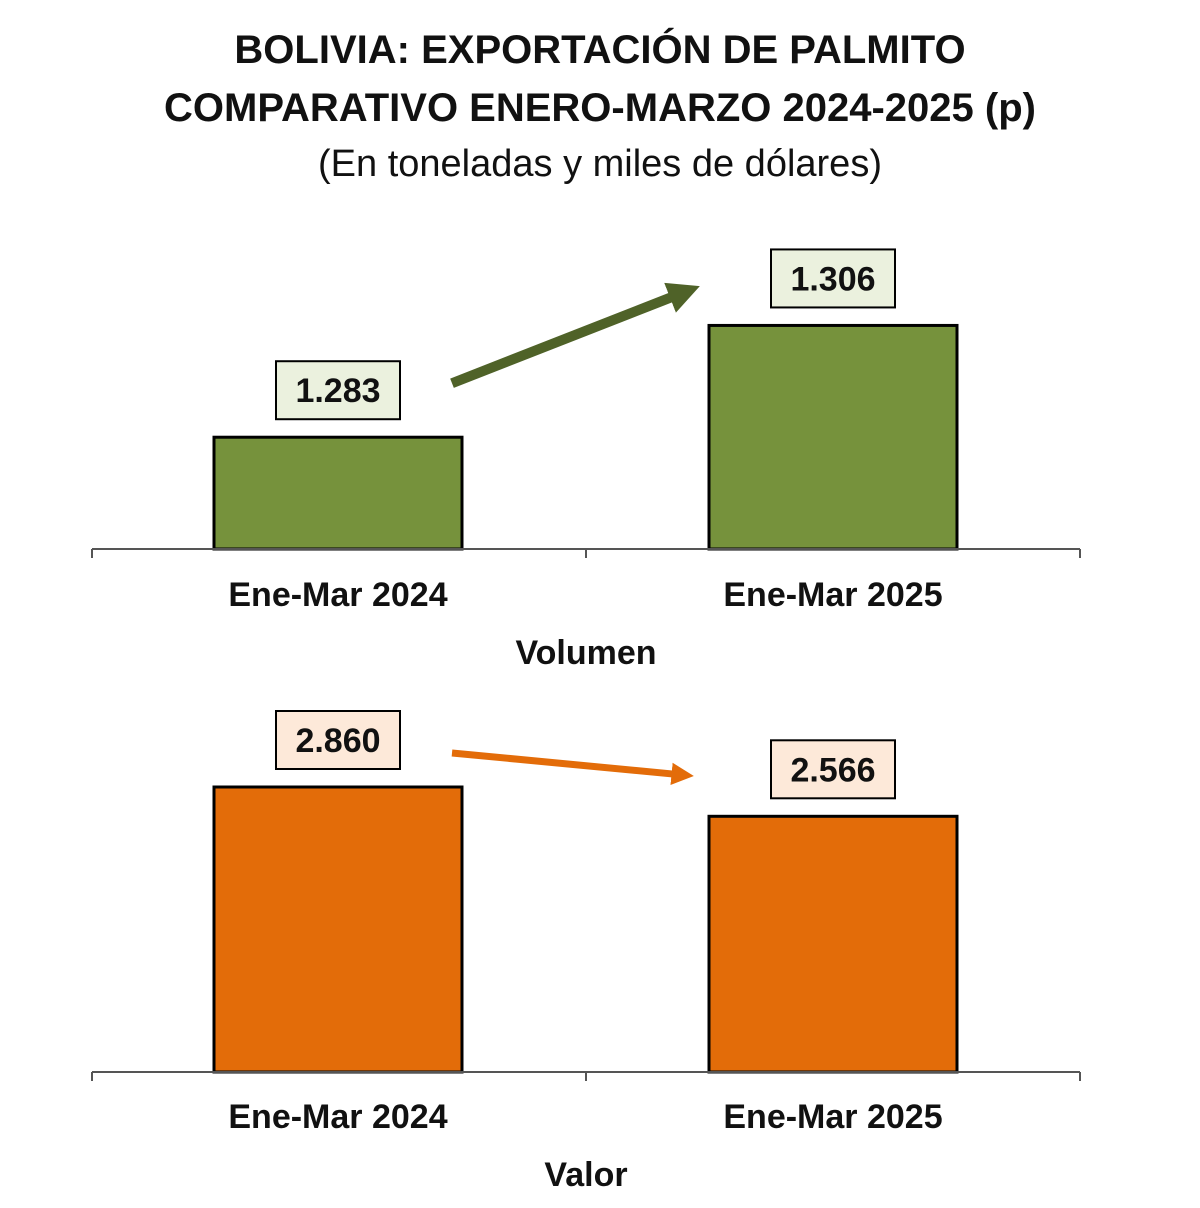 Image resolution: width=1200 pixels, height=1208 pixels. Describe the element at coordinates (600, 108) in the screenshot. I see `chart-title-line-2: COMPARATIVO ENERO-MARZO 2024-2025 (p)` at that location.